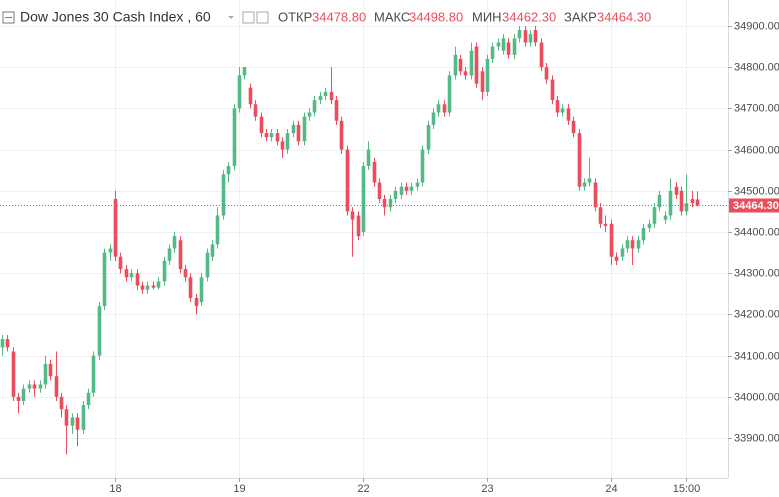 The height and width of the screenshot is (497, 779). Describe the element at coordinates (756, 273) in the screenshot. I see `y-tick-label: 34300.00` at that location.